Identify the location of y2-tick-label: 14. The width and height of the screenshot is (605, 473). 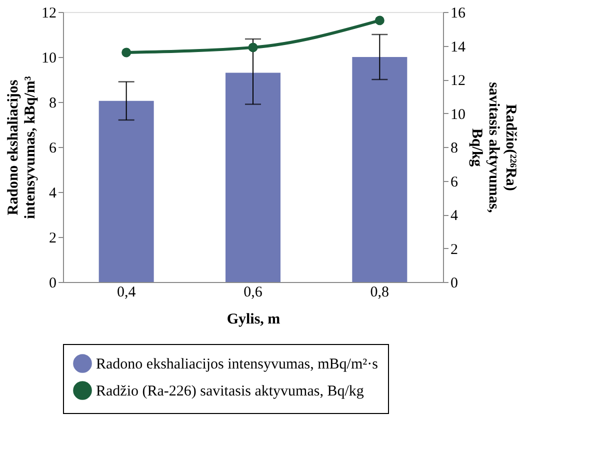
(458, 47).